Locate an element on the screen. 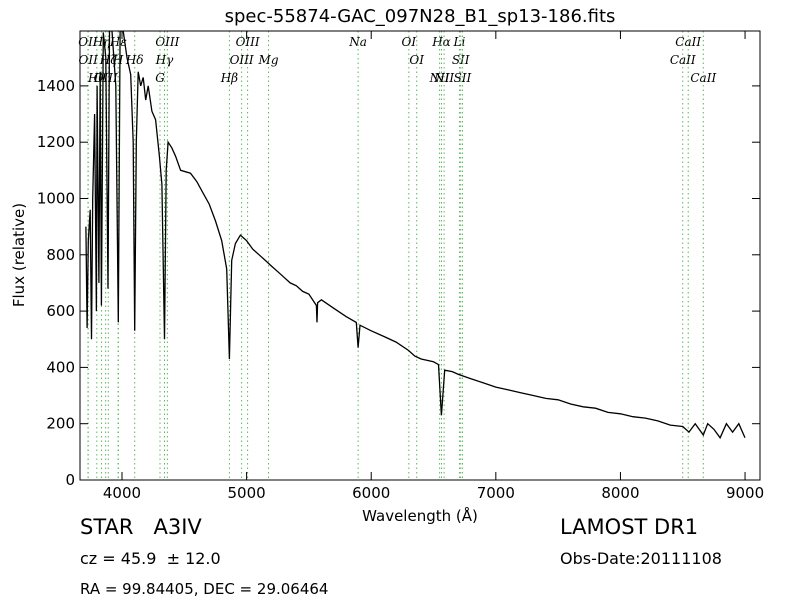 The width and height of the screenshot is (800, 600). spectral-line-label: G is located at coordinates (160, 78).